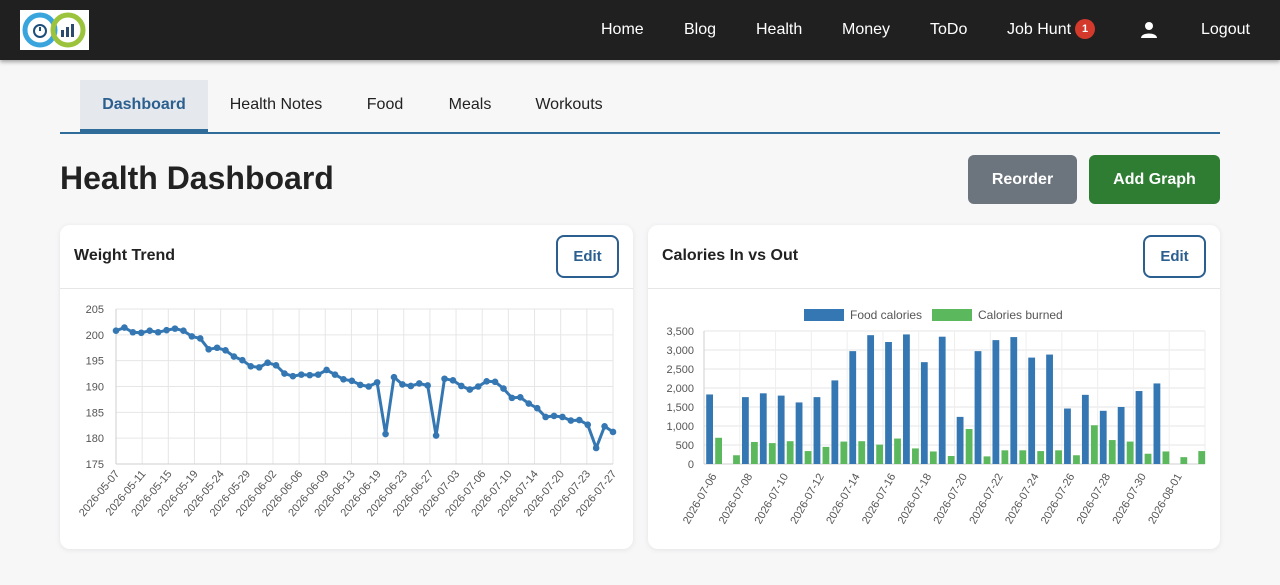 The image size is (1280, 585). Describe the element at coordinates (879, 499) in the screenshot. I see `x-tick-label: 2026-07-16` at that location.